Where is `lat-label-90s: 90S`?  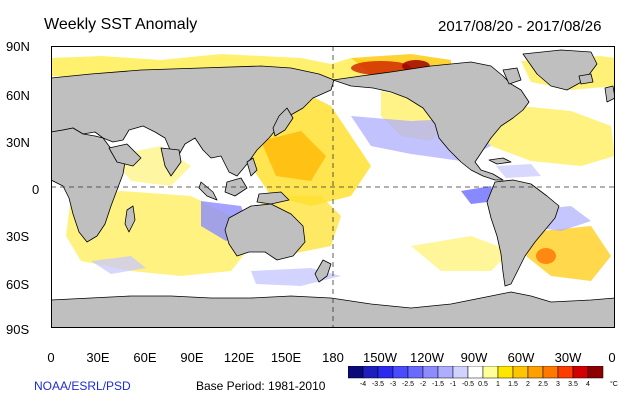 lat-label-90s: 90S is located at coordinates (18, 329).